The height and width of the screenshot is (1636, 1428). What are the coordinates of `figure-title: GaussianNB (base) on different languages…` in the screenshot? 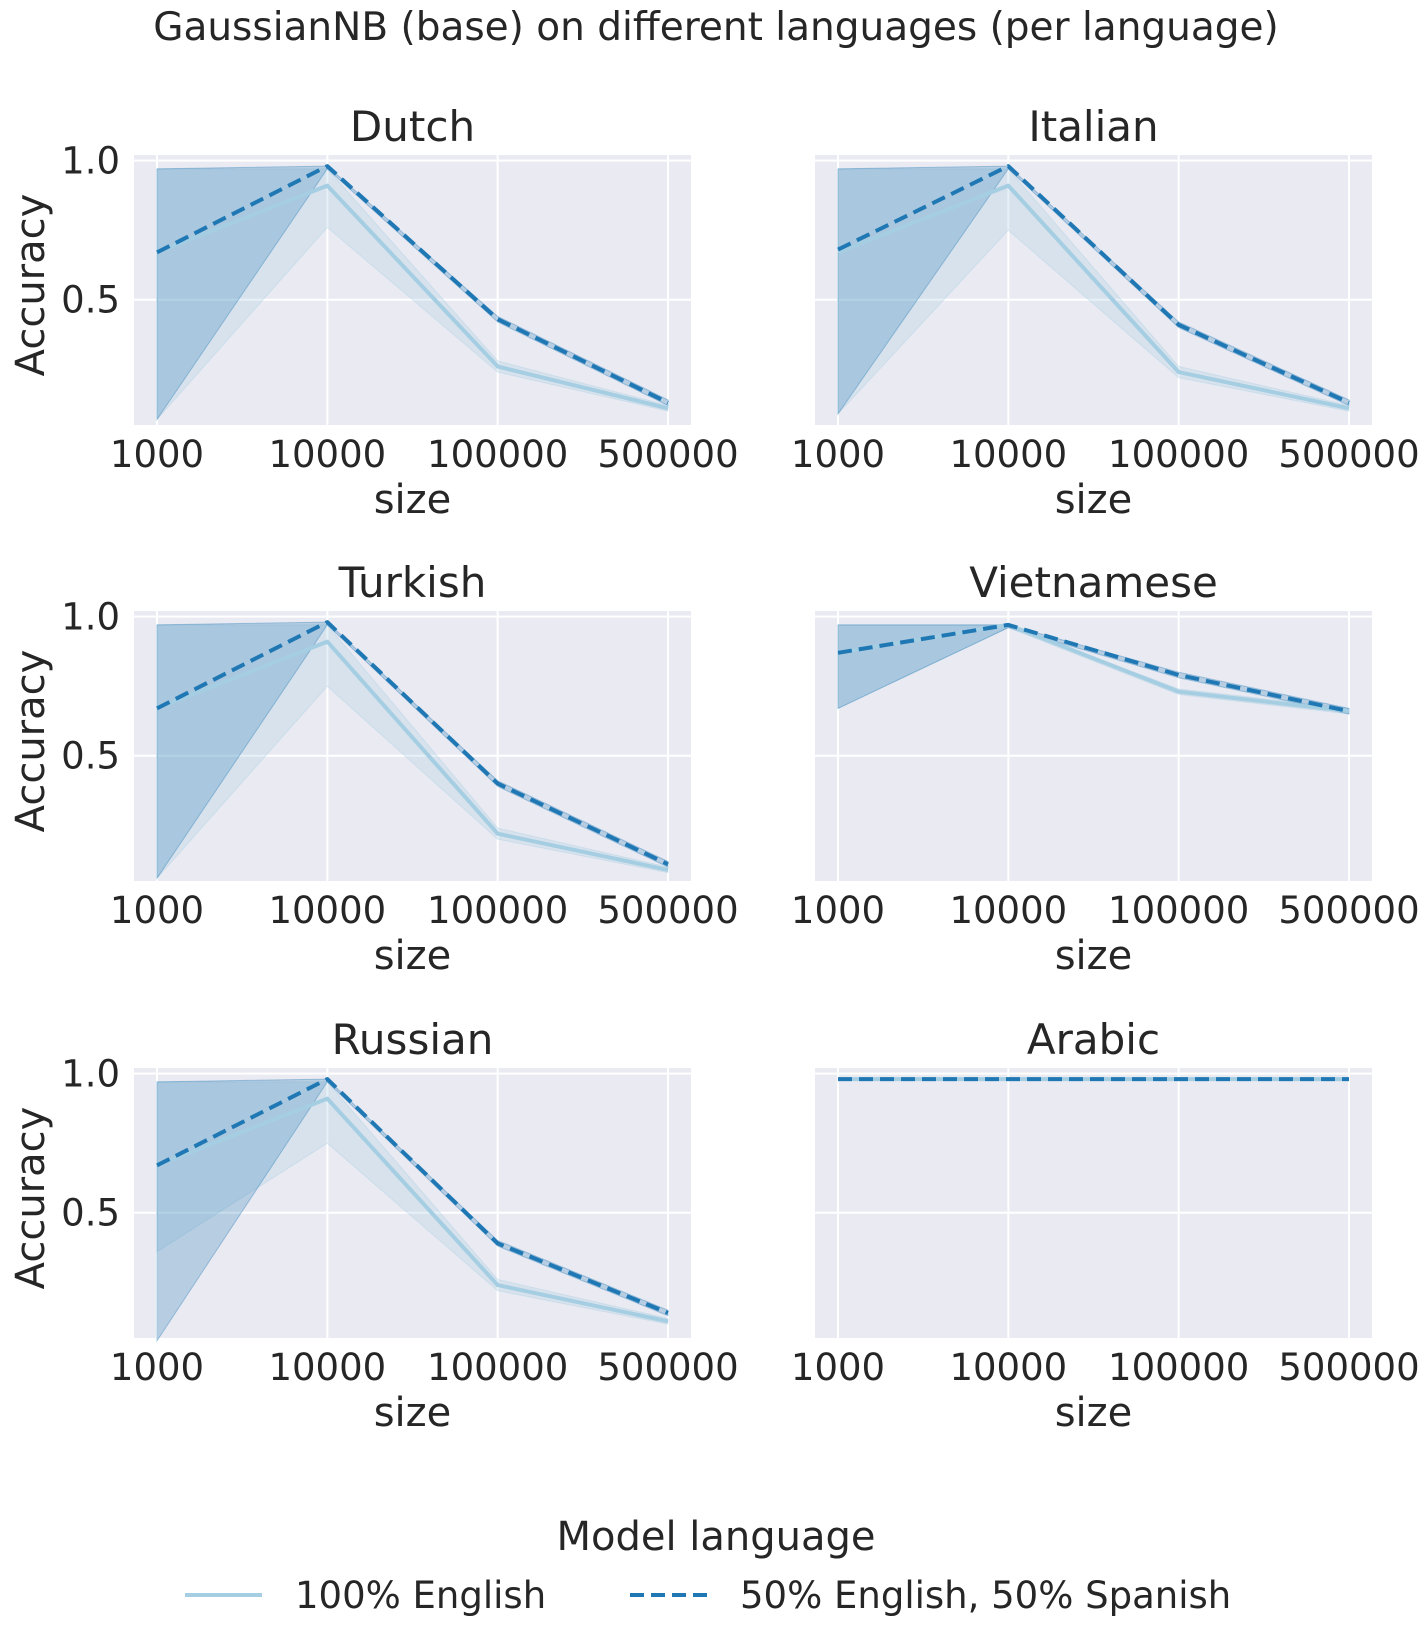 It's located at (716, 27).